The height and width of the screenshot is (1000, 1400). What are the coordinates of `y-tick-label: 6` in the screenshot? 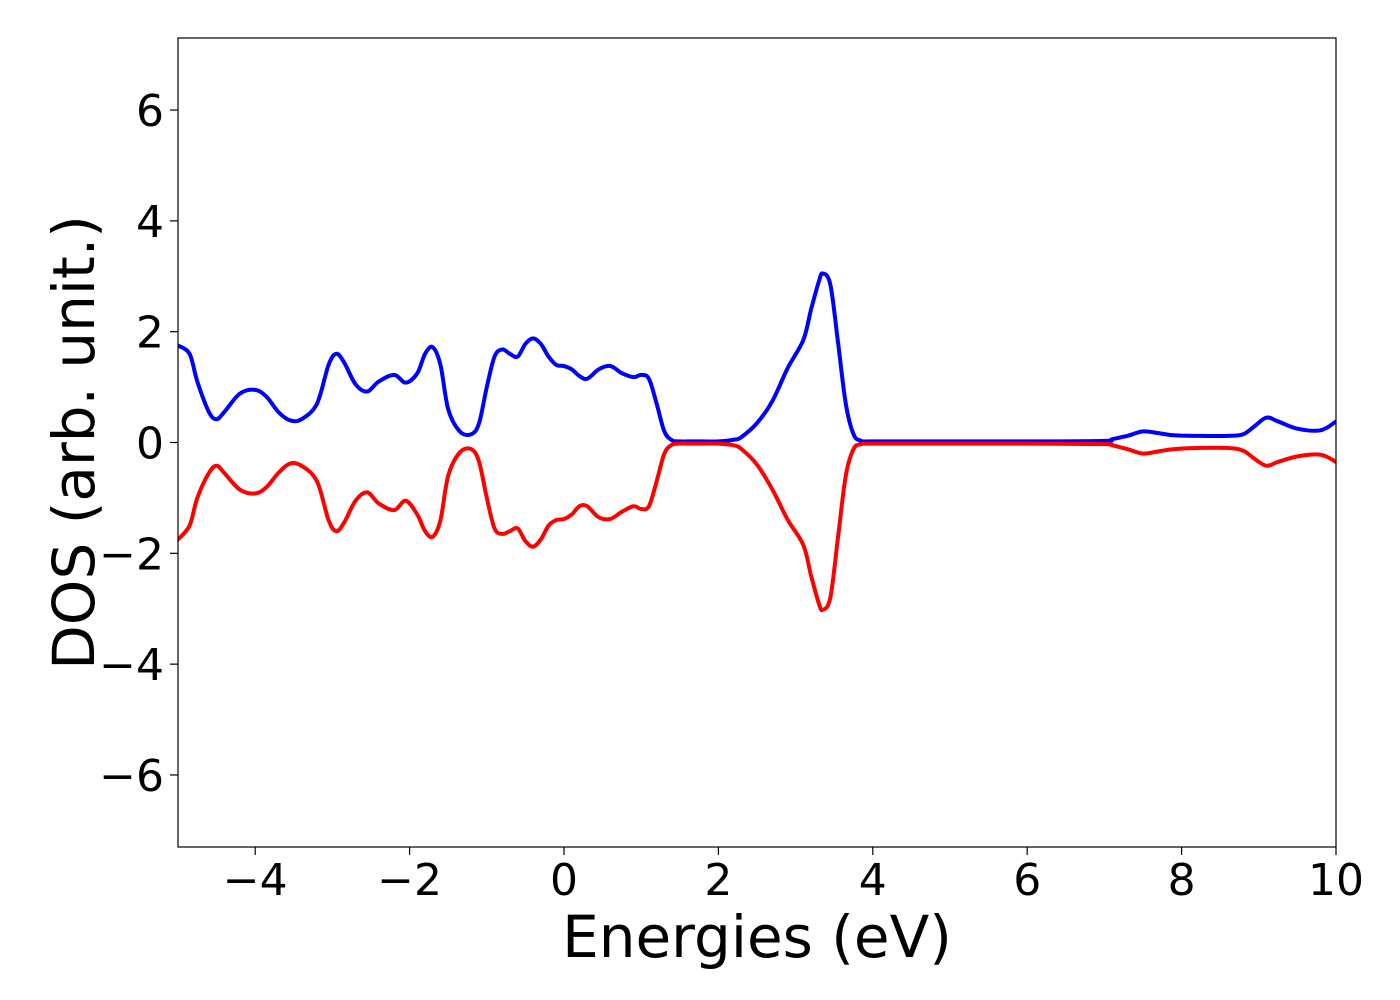 It's located at (150, 111).